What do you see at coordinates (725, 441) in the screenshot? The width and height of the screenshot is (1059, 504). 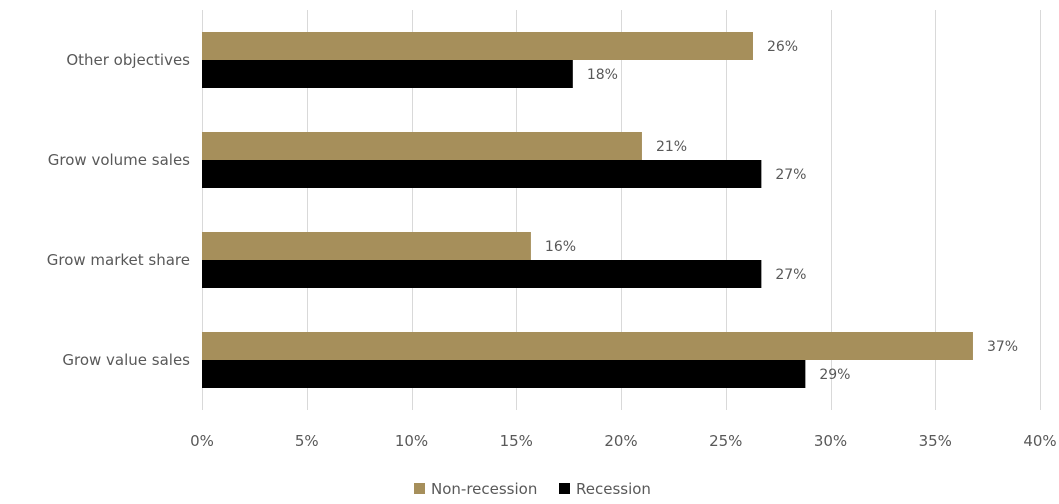 I see `x-tick-label: 25%` at bounding box center [725, 441].